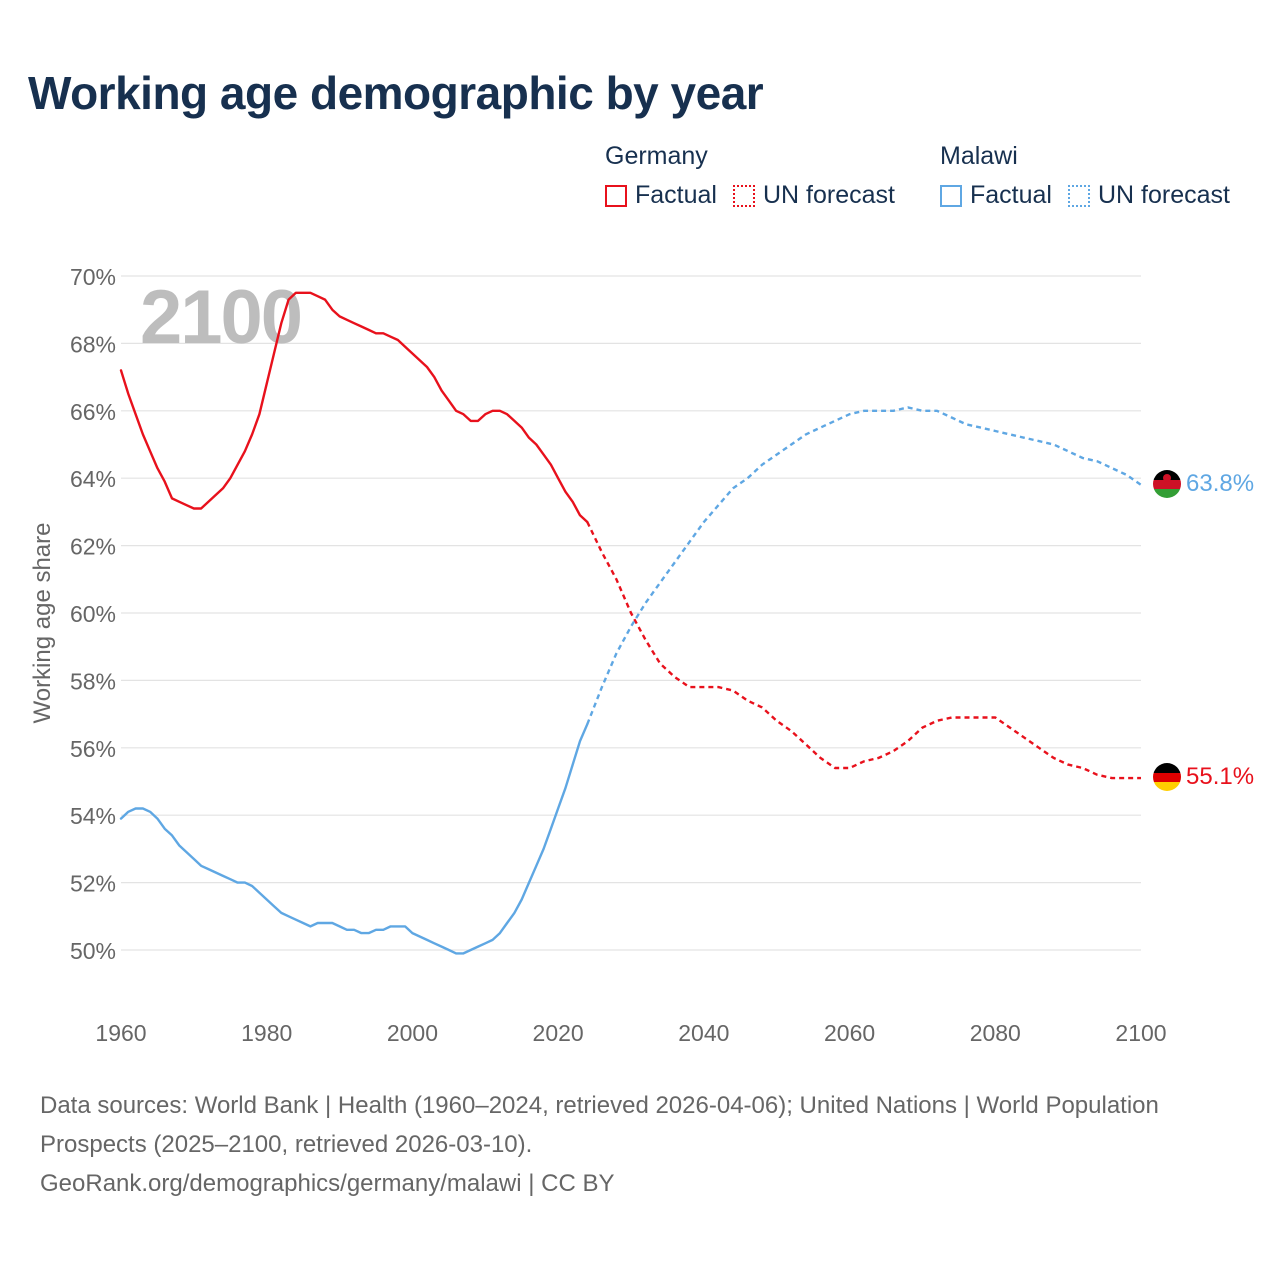 The width and height of the screenshot is (1280, 1280). What do you see at coordinates (412, 1033) in the screenshot?
I see `x-tick-label: 2000` at bounding box center [412, 1033].